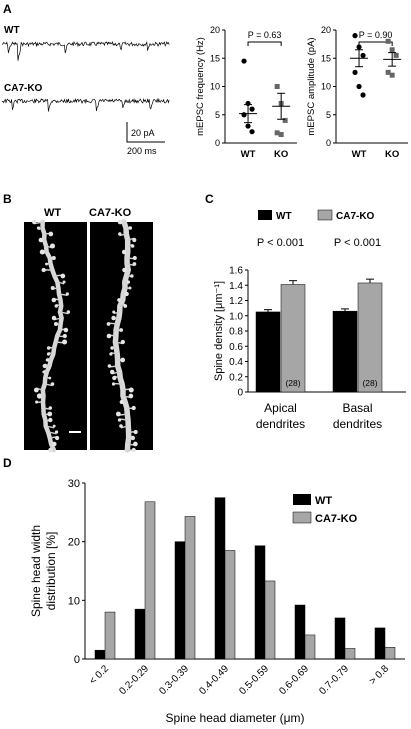  I want to click on y-tick-label: 1.2, so click(236, 301).